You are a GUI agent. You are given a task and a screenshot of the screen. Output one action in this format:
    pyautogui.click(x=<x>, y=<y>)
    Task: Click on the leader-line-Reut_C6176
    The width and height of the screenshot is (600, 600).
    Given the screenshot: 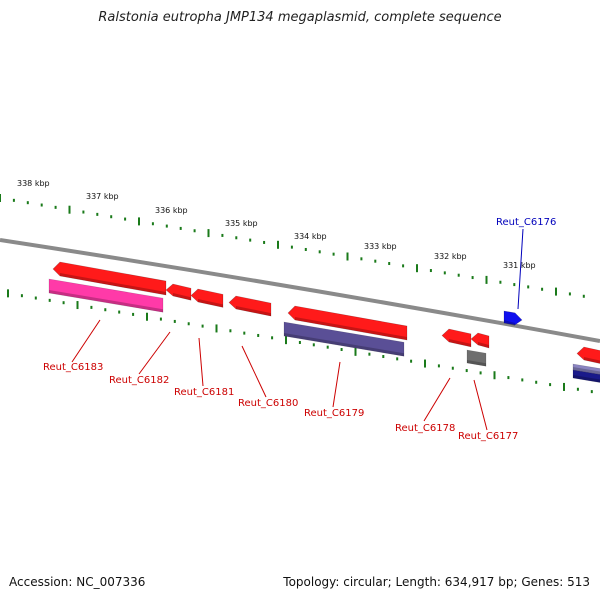 What is the action you would take?
    pyautogui.click(x=520, y=269)
    